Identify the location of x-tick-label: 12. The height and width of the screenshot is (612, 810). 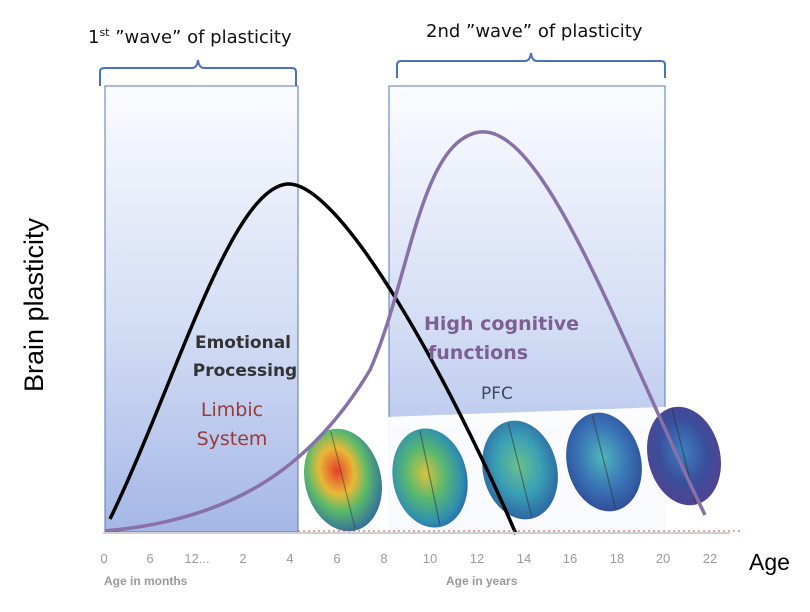
(477, 558).